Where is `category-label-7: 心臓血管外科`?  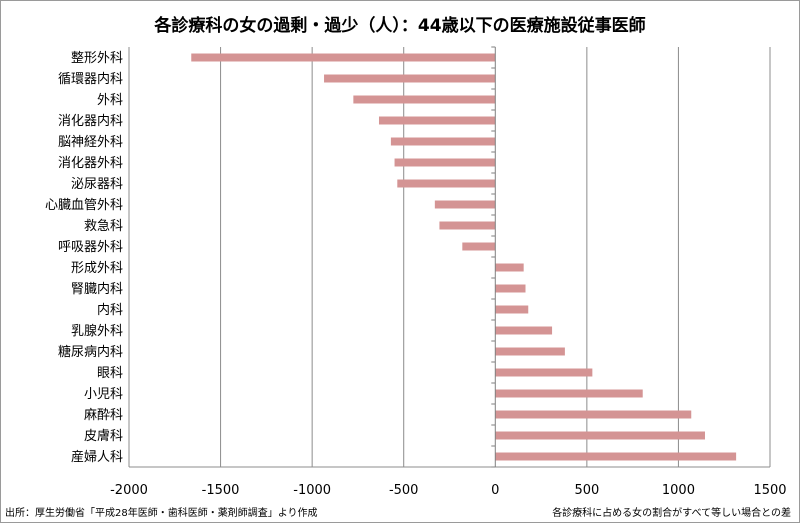 category-label-7: 心臓血管外科 is located at coordinates (84, 205).